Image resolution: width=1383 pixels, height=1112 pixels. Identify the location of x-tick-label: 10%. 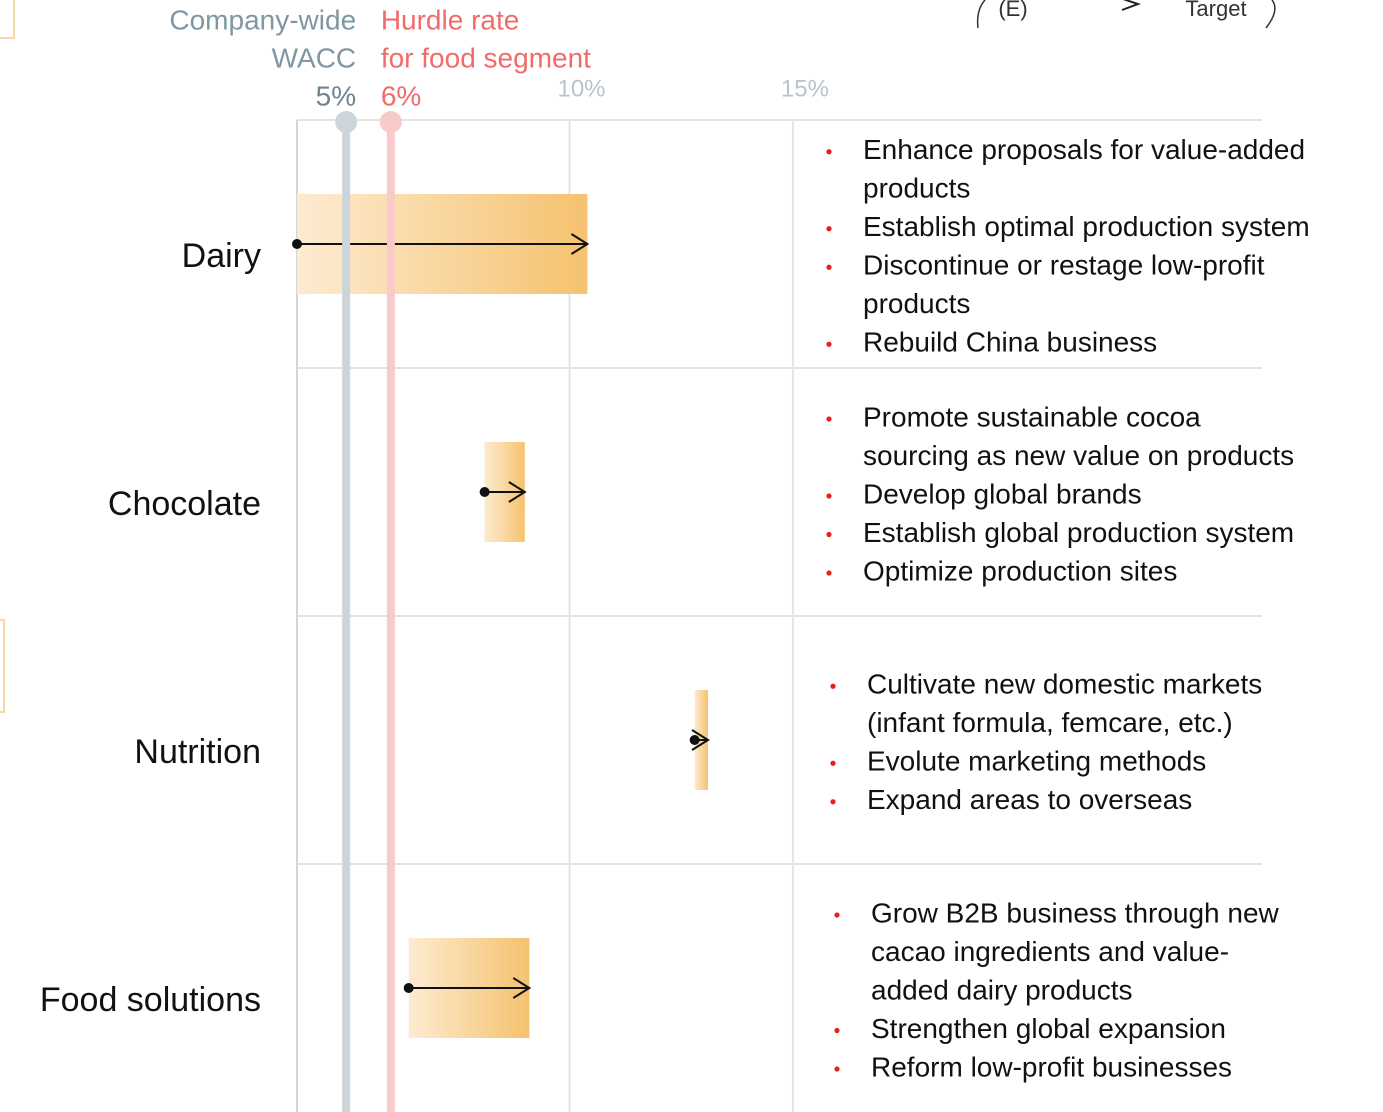
(581, 88).